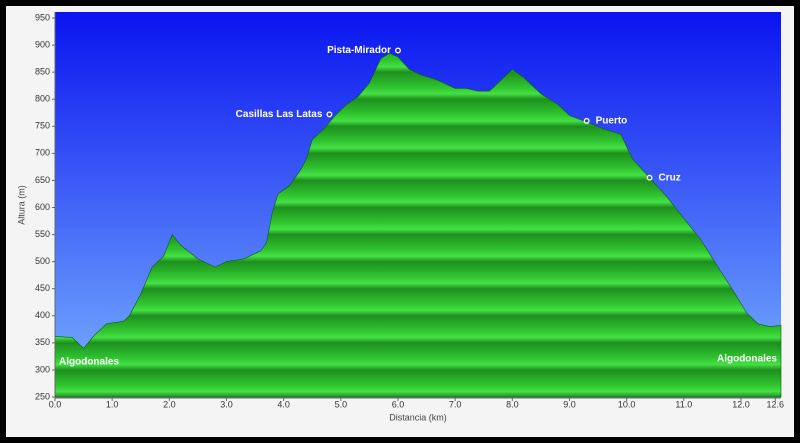  What do you see at coordinates (398, 404) in the screenshot?
I see `x-tick-label: 6.0` at bounding box center [398, 404].